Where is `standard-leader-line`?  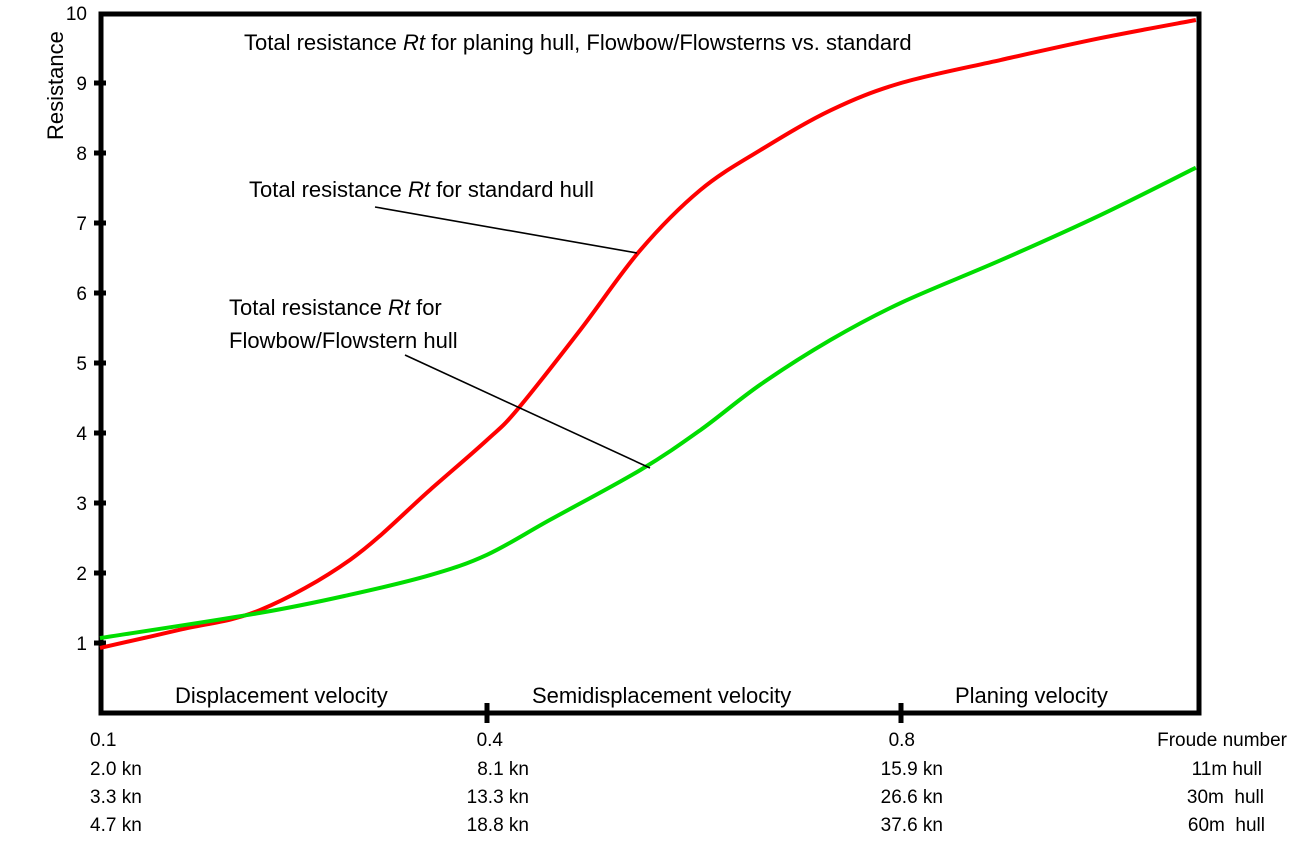 standard-leader-line is located at coordinates (506, 230).